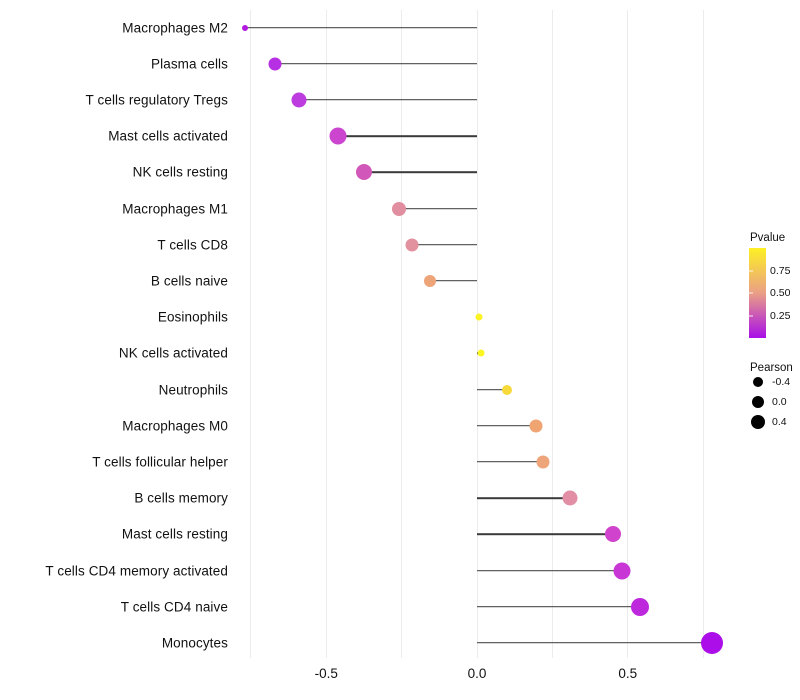 The height and width of the screenshot is (700, 800). What do you see at coordinates (771, 368) in the screenshot?
I see `pearson-legend-title: Pearson` at bounding box center [771, 368].